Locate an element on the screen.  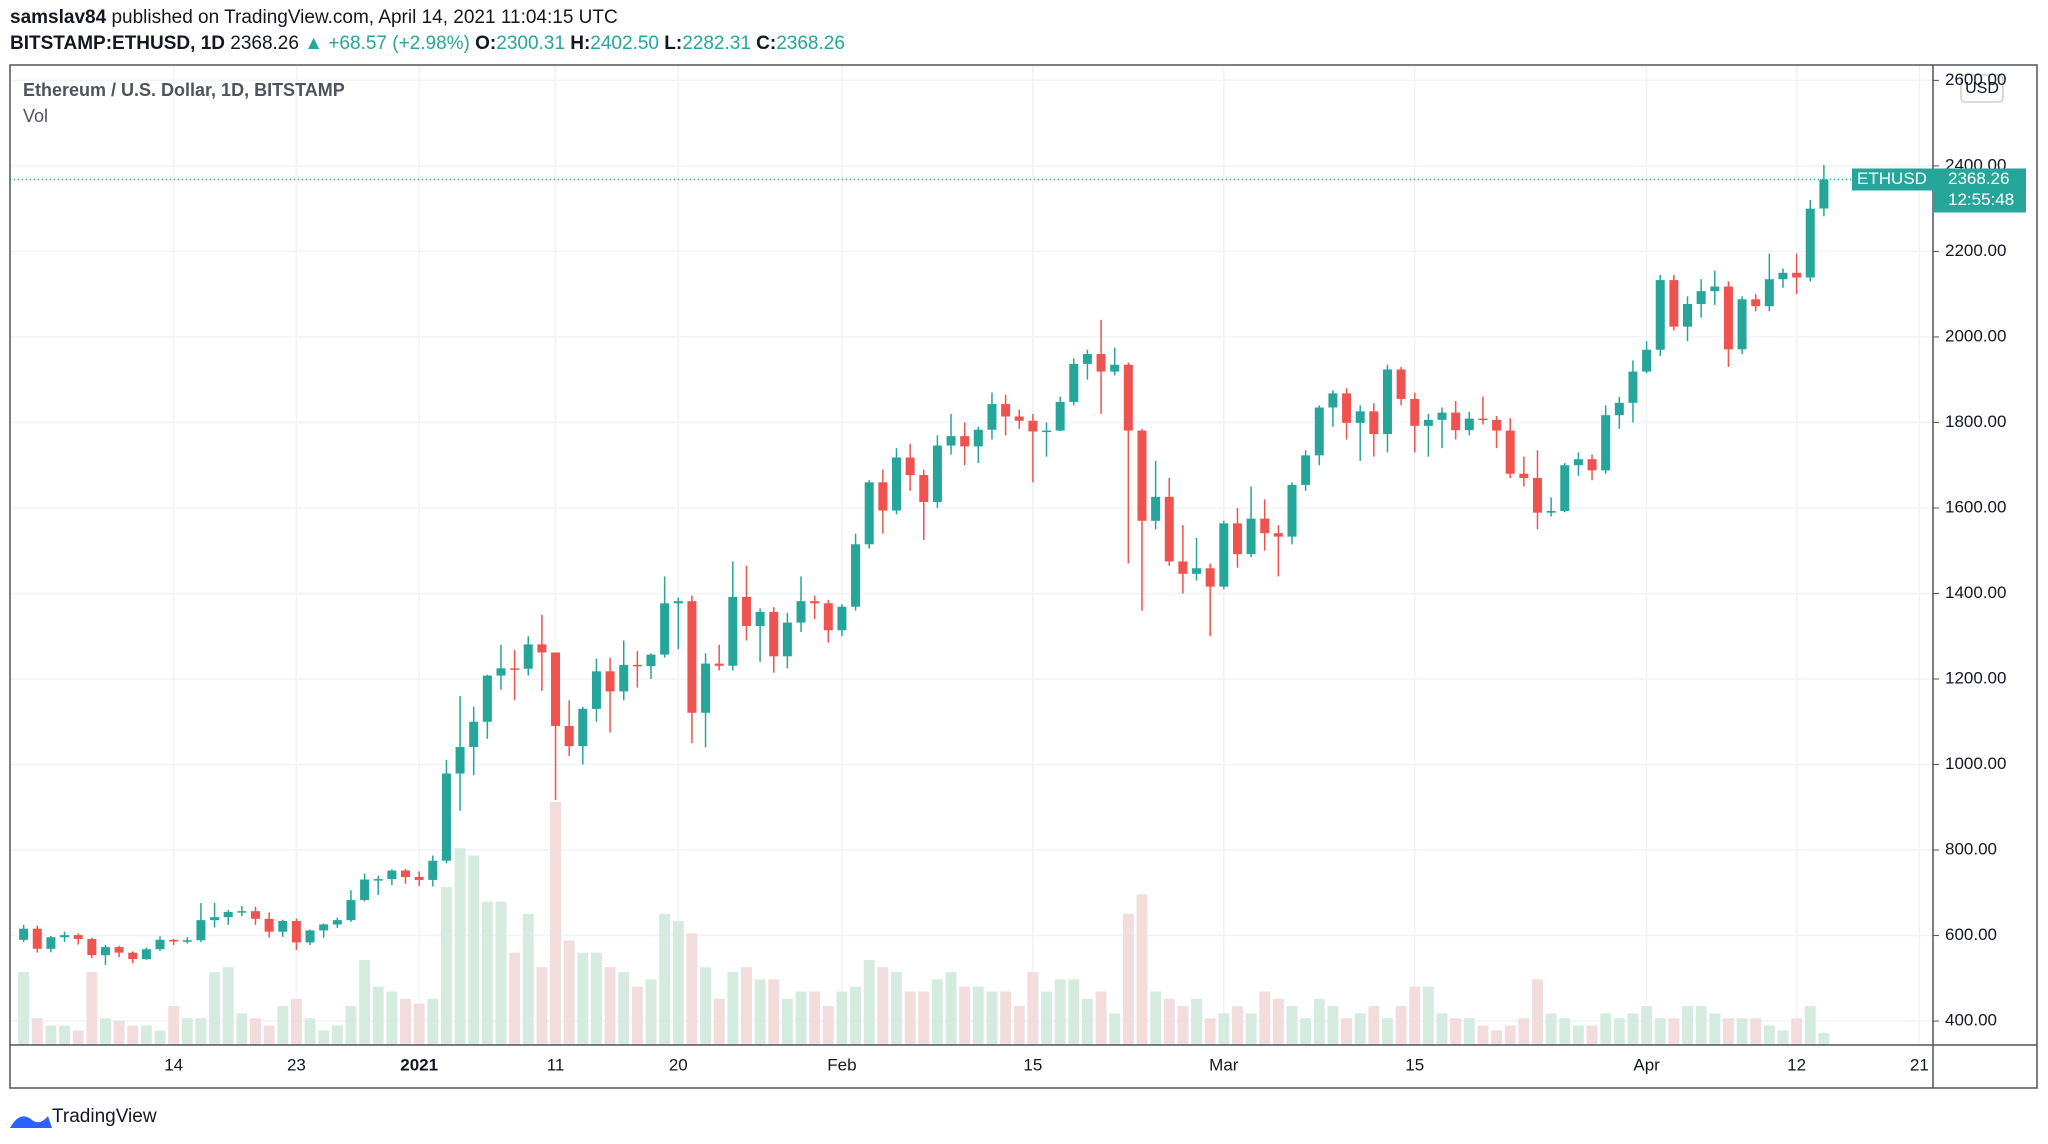
l: 2282.31 is located at coordinates (716, 43).